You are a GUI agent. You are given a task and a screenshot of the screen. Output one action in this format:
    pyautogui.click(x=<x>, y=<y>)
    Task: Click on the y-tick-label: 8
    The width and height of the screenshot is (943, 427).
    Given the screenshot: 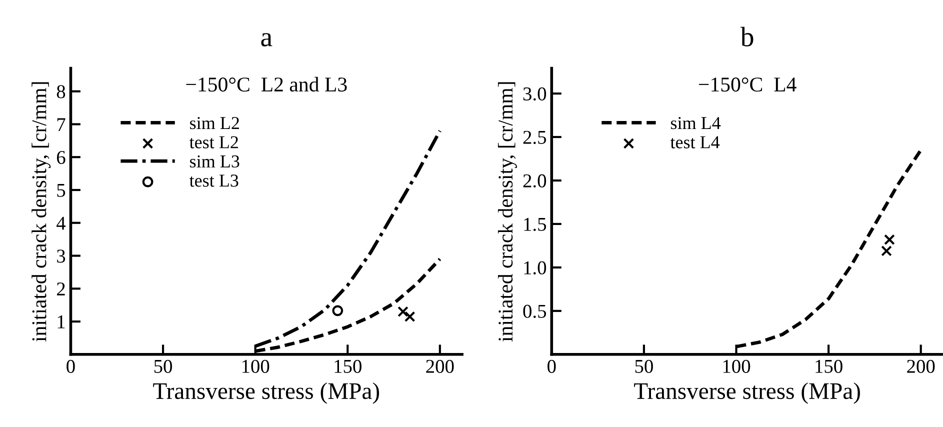 What is the action you would take?
    pyautogui.click(x=61, y=91)
    